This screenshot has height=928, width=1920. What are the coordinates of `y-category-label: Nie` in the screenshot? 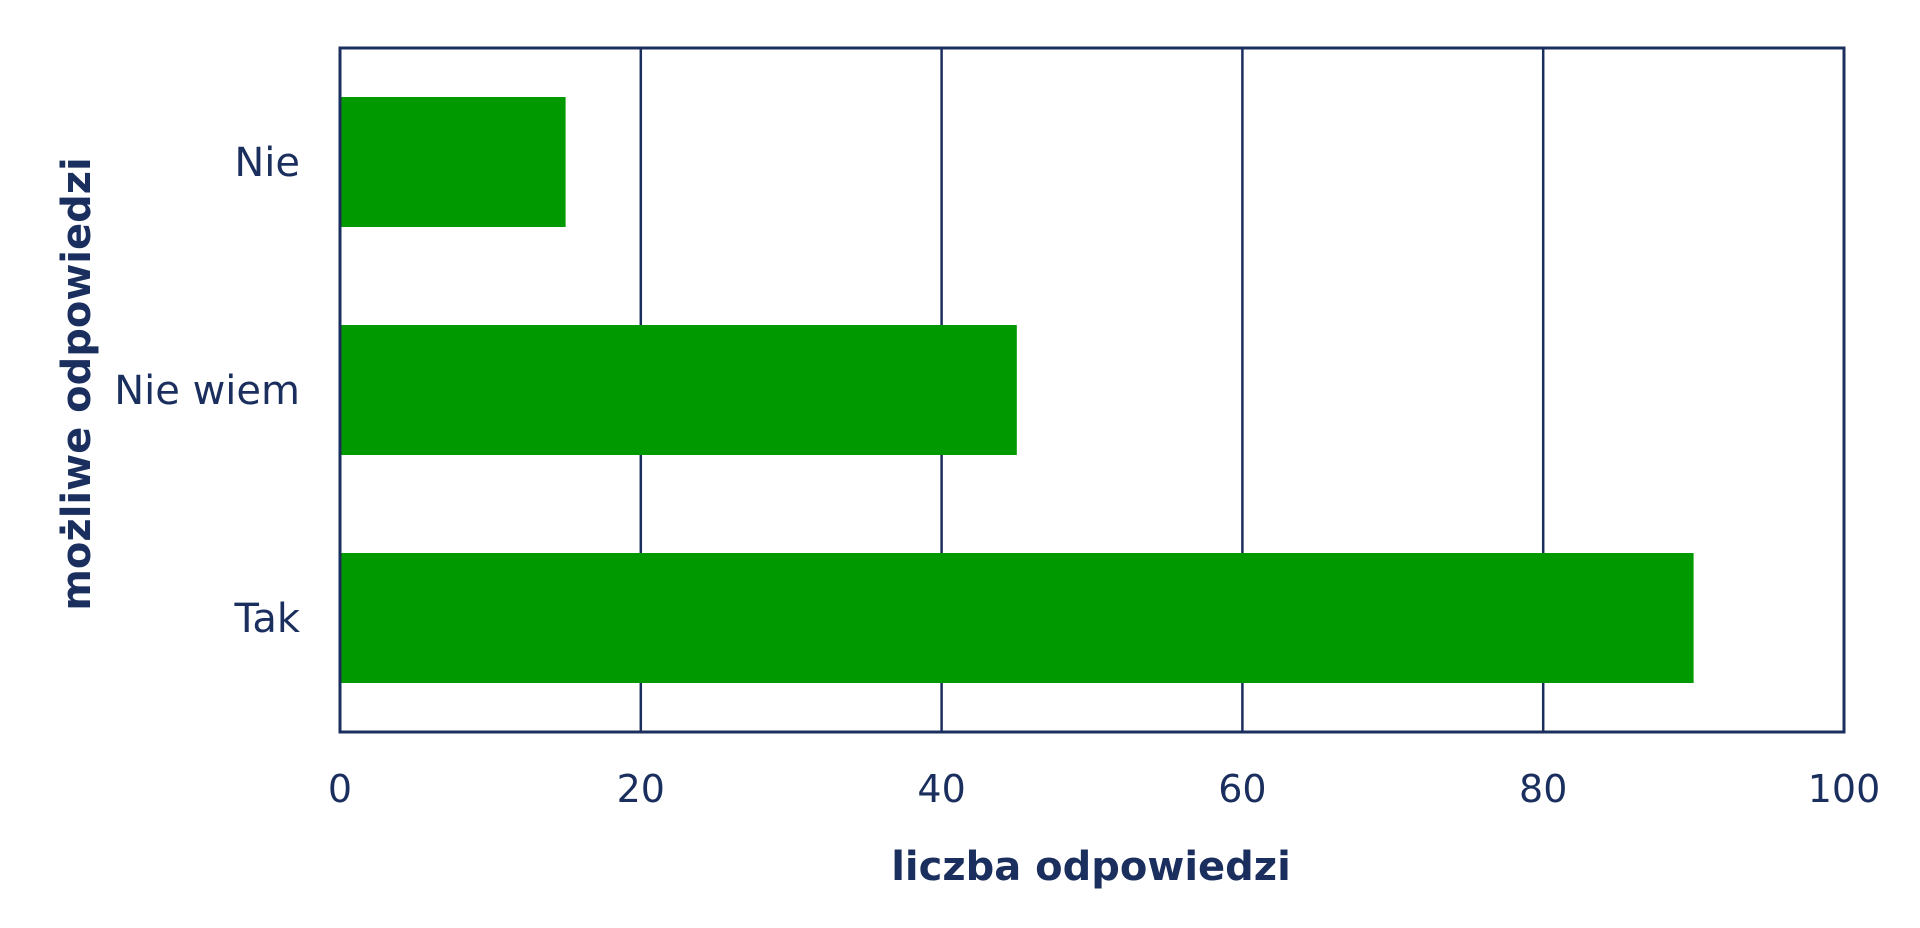 It's located at (267, 163).